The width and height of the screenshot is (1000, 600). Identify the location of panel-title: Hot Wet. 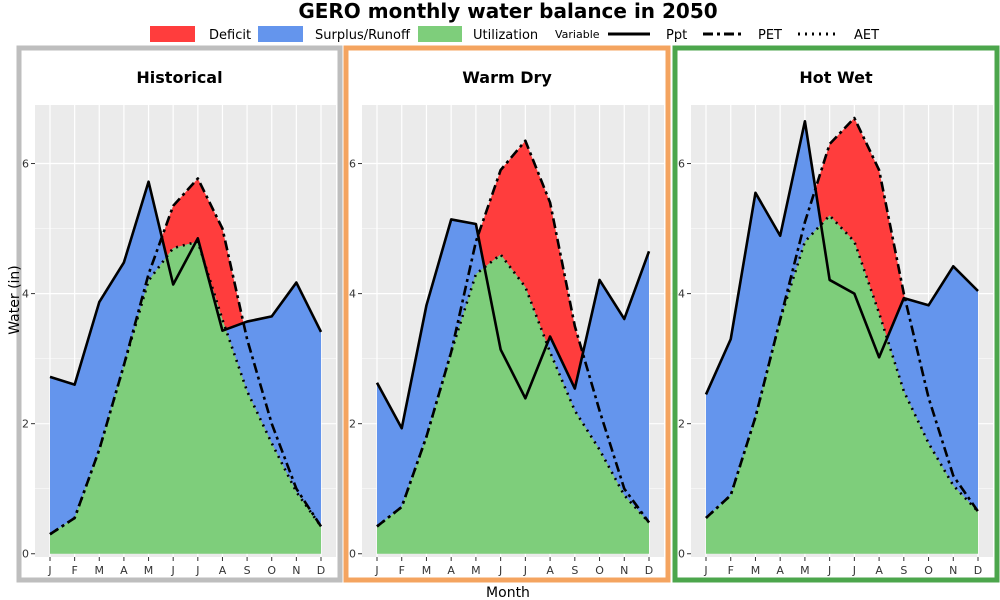
(836, 77).